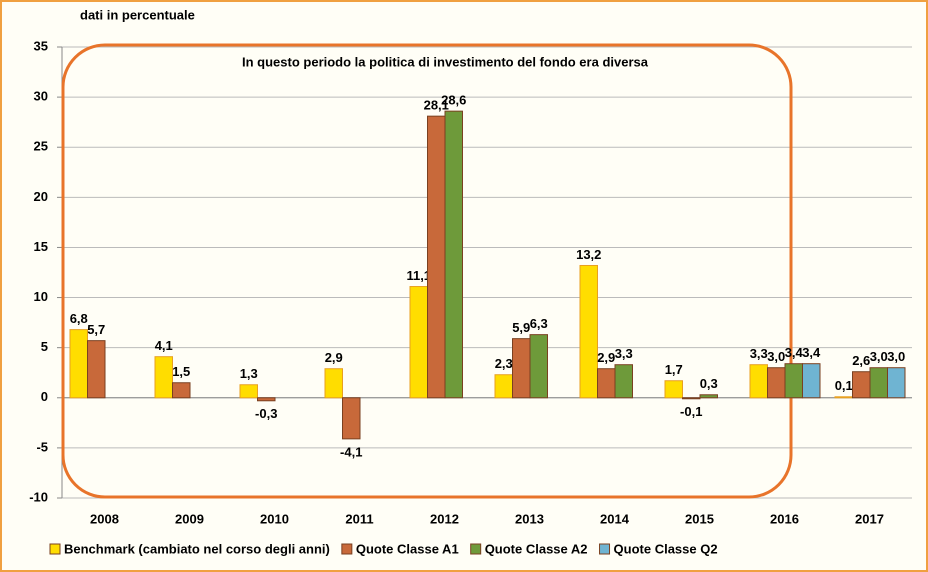  I want to click on x-tick-label: 2009, so click(189, 518).